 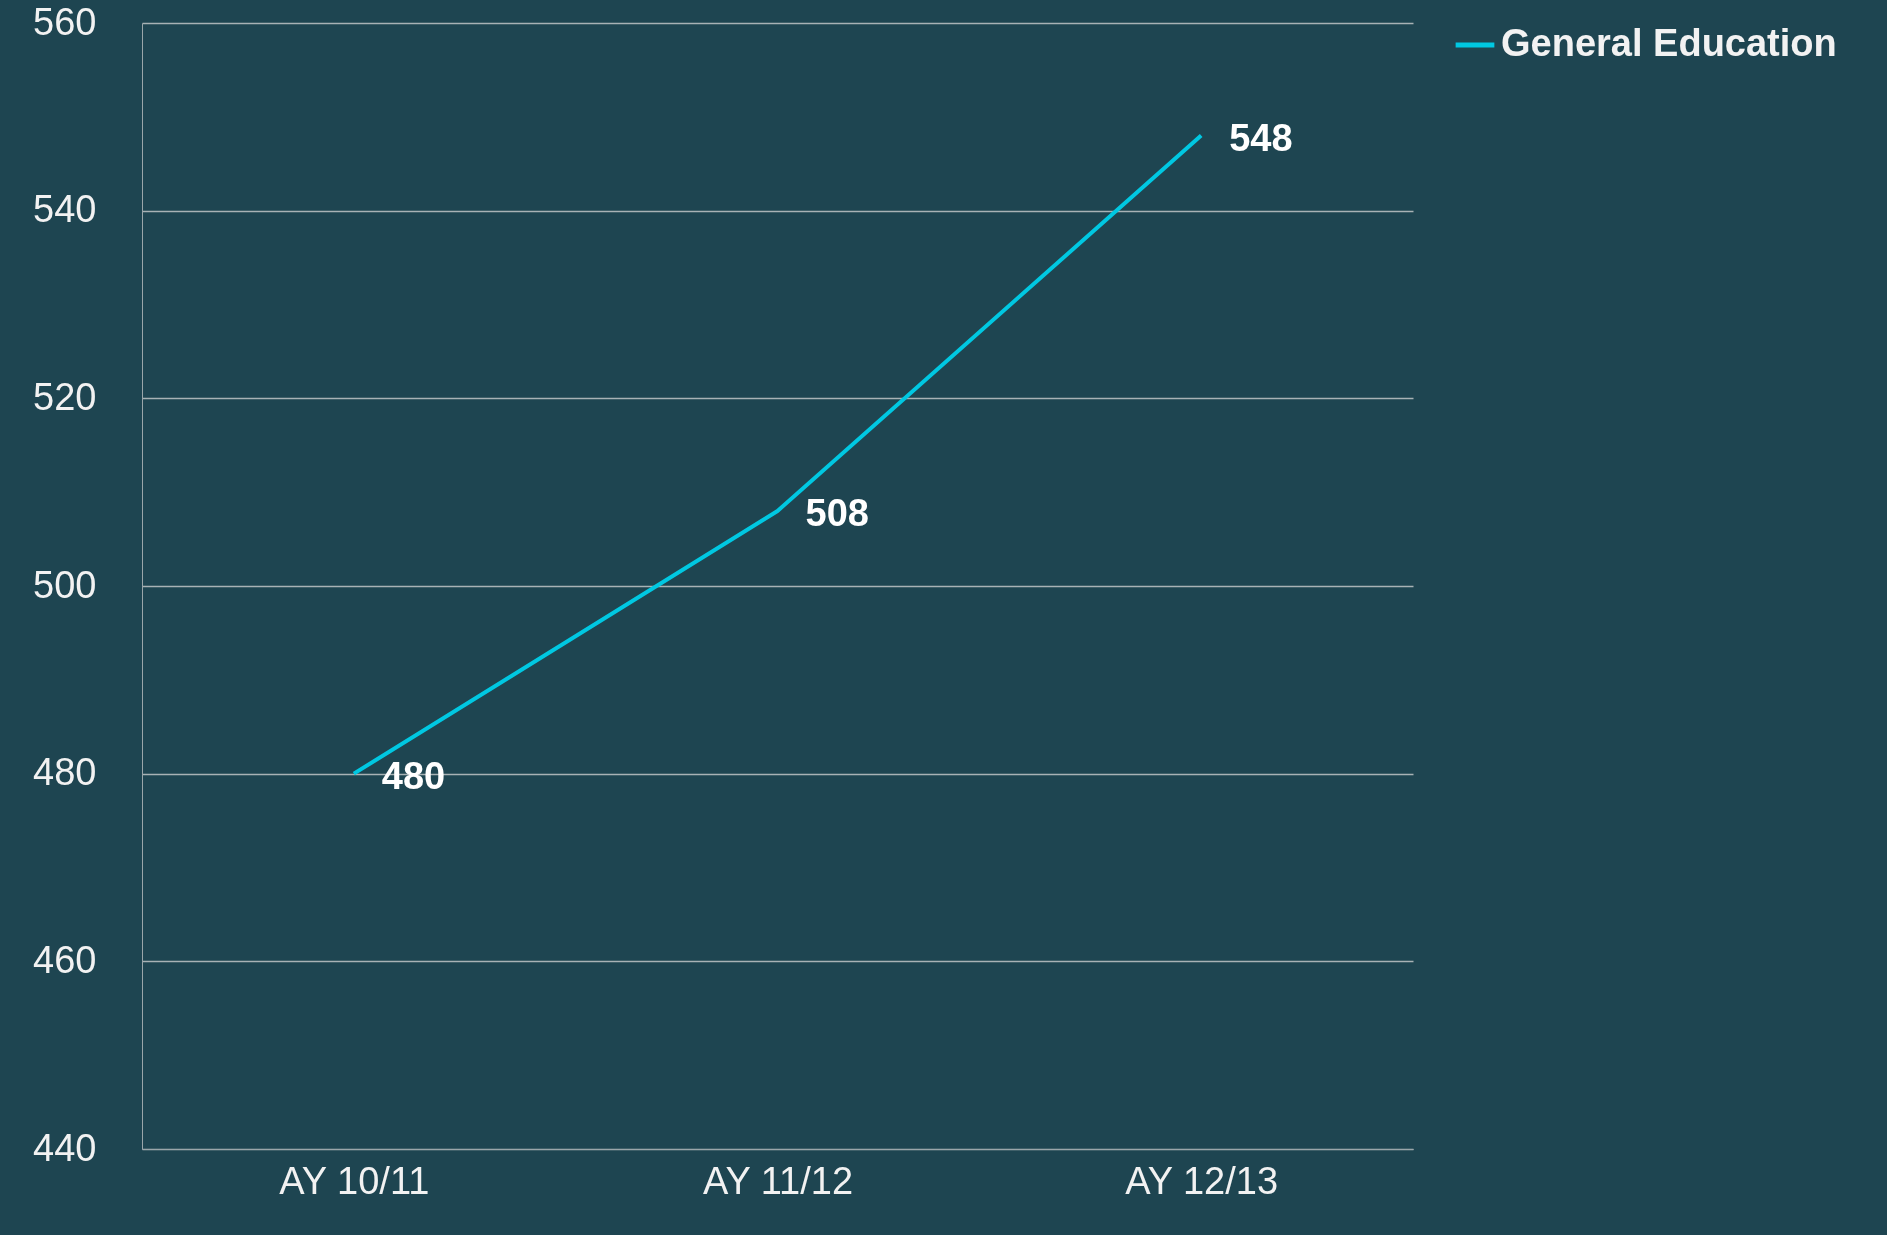 I want to click on y-tick-label: 480, so click(x=65, y=772).